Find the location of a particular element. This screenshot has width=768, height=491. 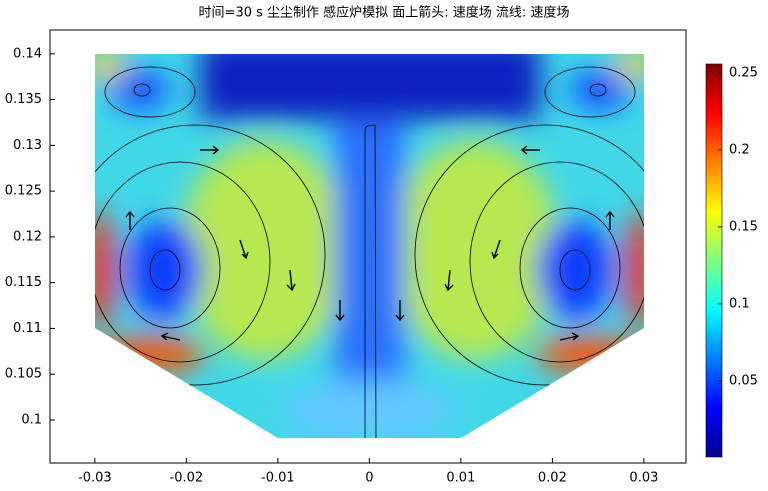

y-tick-label: 0.105 is located at coordinates (23, 374).